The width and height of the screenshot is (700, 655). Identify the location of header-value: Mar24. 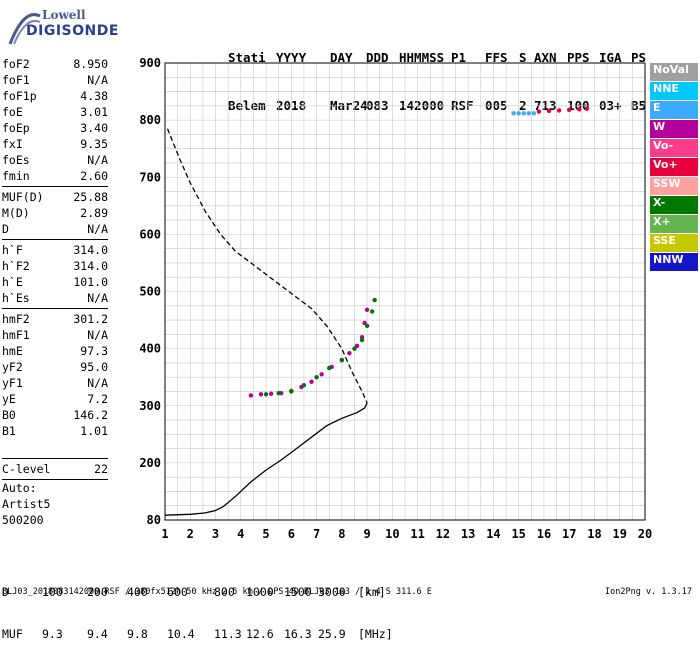
(349, 105).